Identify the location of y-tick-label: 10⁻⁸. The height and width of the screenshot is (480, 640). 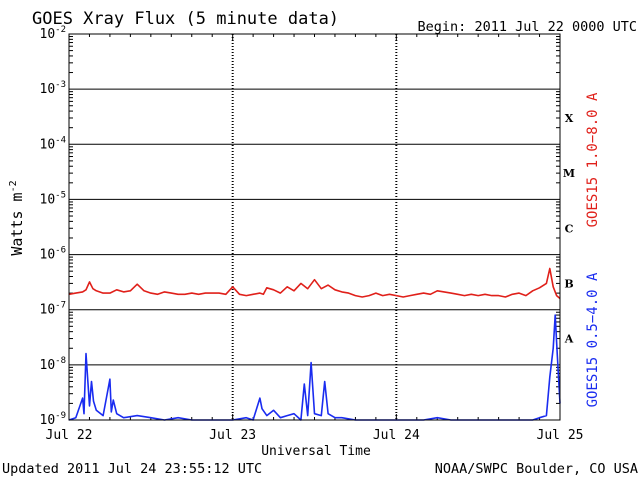
(53, 364).